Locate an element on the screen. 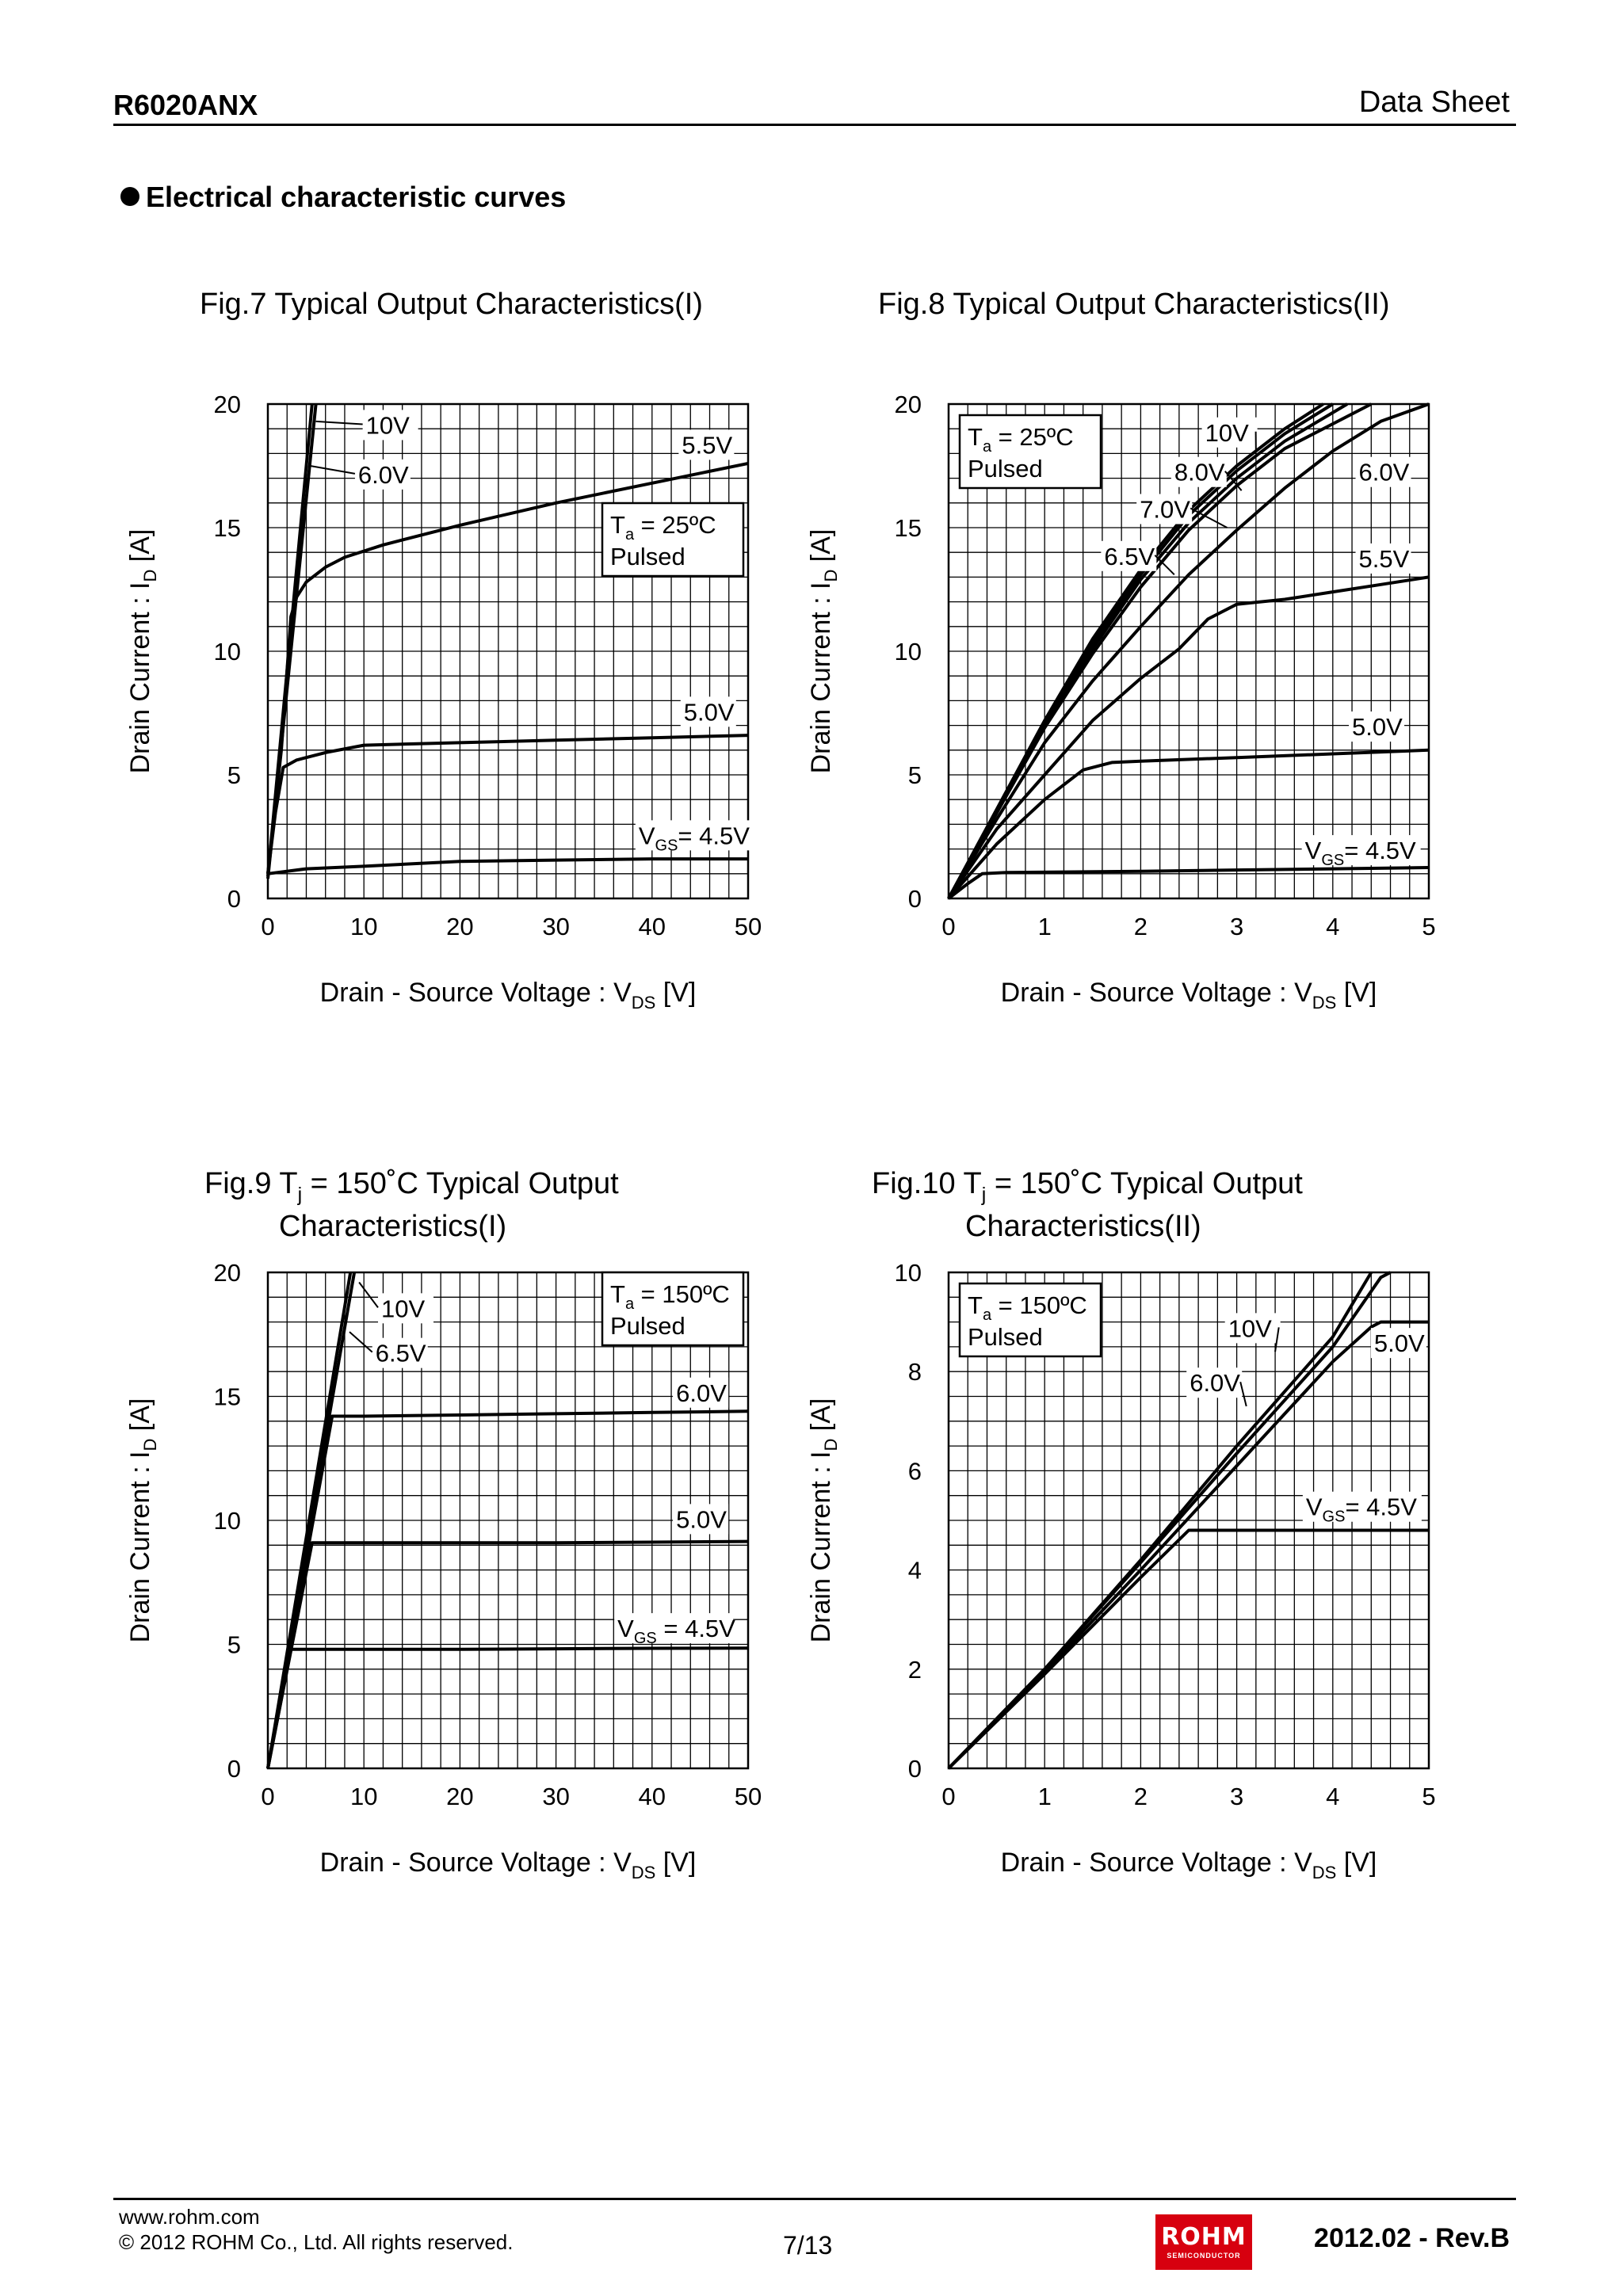  condition-temperature: Ta = 25ºC is located at coordinates (1021, 439).